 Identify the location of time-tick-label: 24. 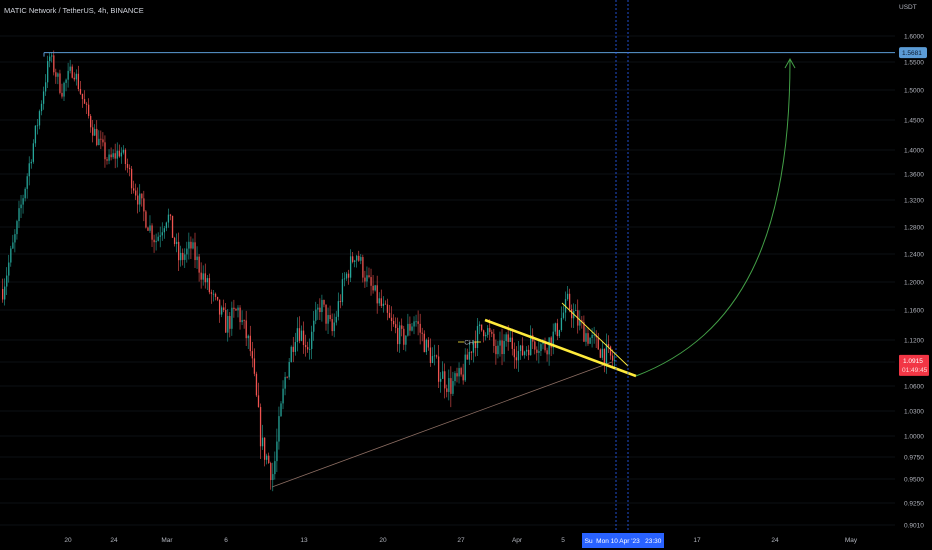
(775, 540).